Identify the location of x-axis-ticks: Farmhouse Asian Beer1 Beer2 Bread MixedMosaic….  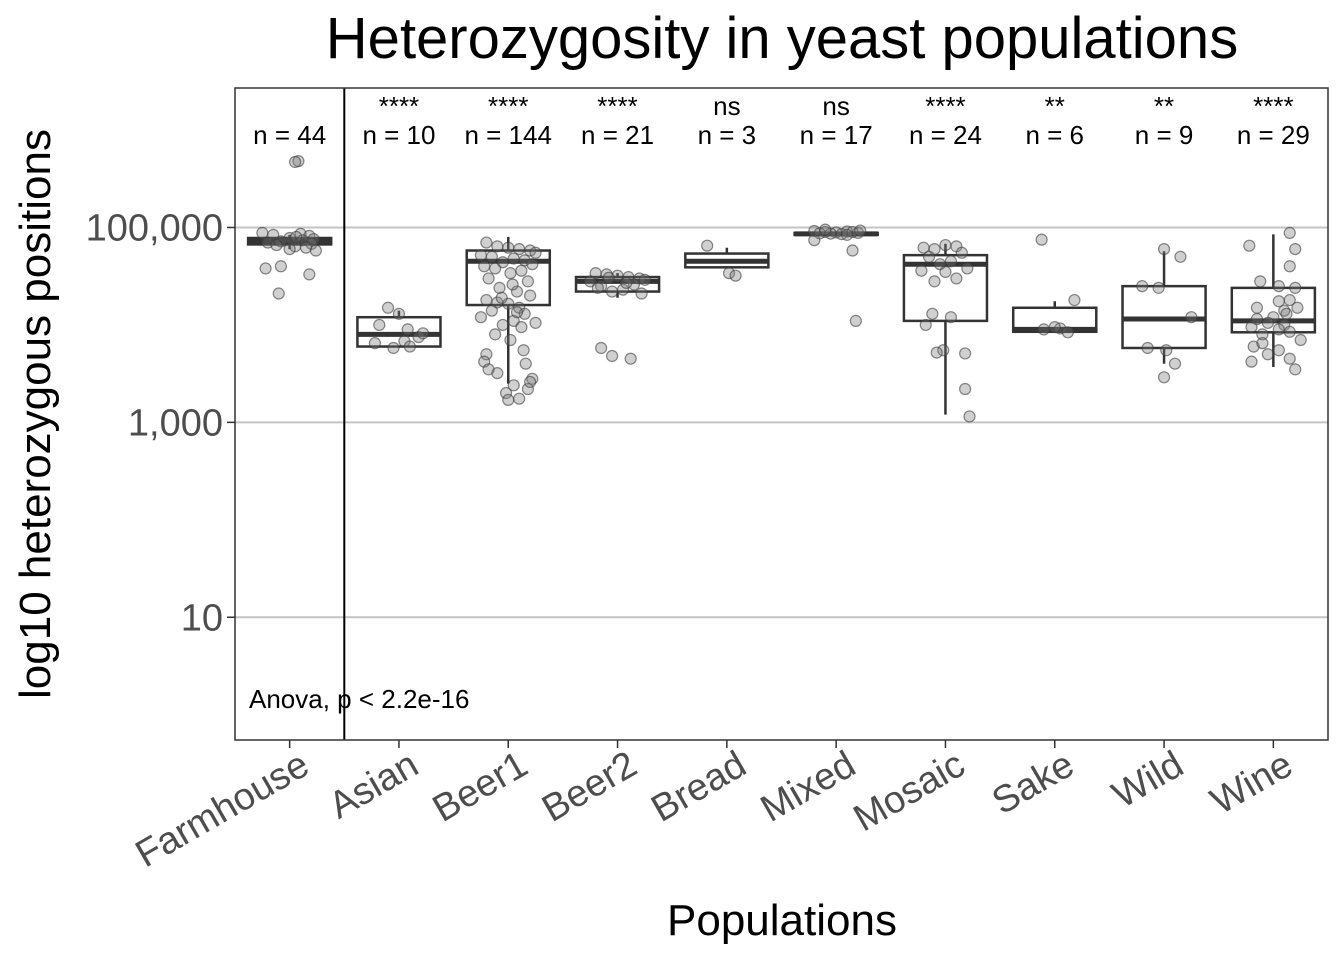
(714, 808).